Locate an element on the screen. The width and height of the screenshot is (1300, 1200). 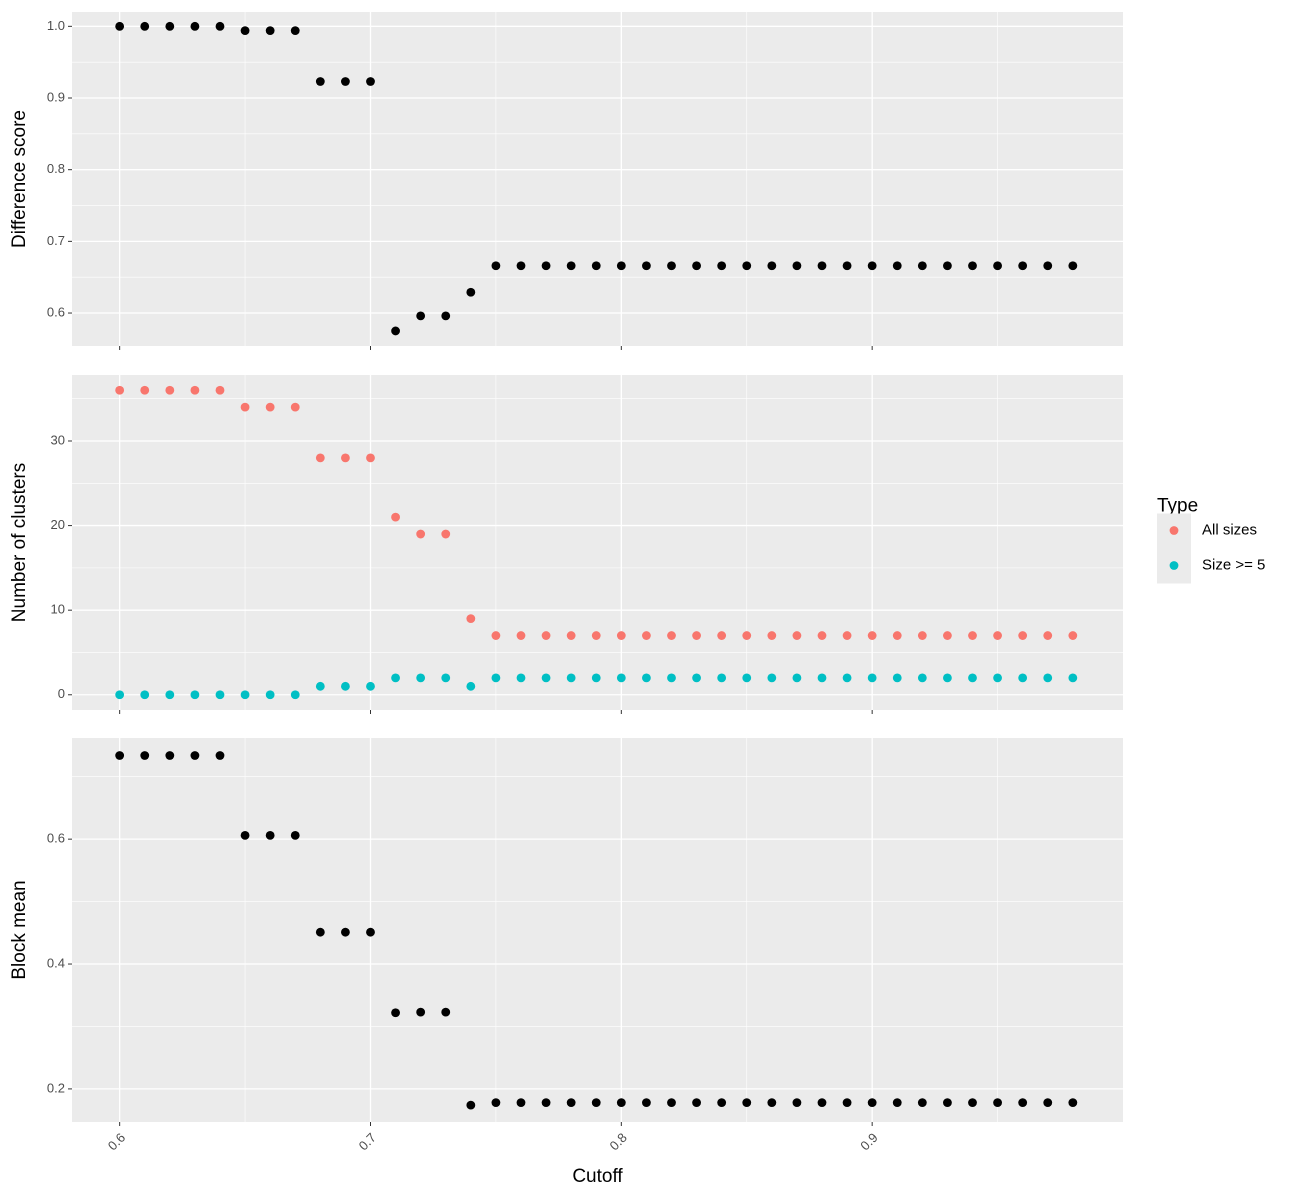
y-tick-label: 20 is located at coordinates (58, 524).